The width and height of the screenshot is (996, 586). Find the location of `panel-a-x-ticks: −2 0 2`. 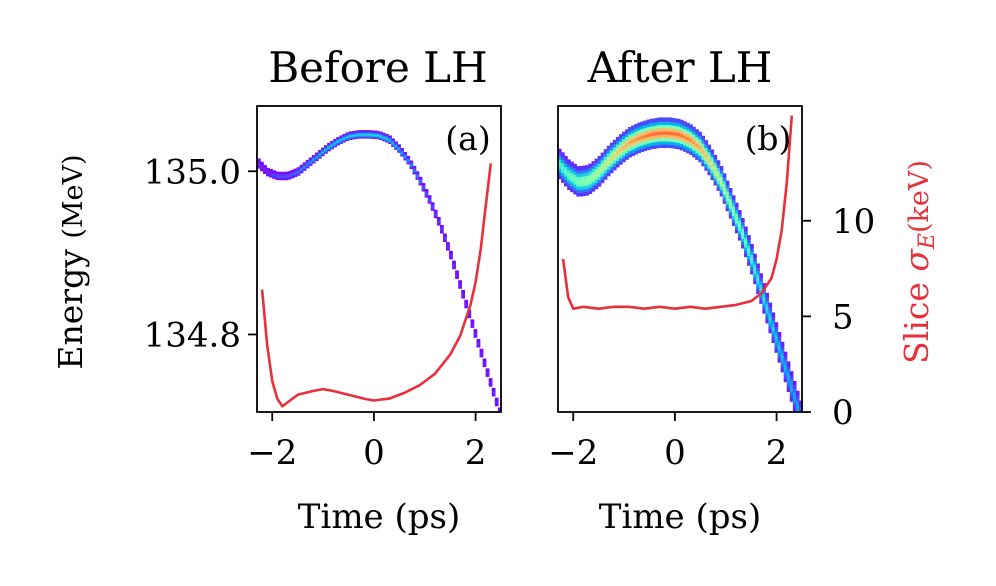

panel-a-x-ticks: −2 0 2 is located at coordinates (366, 442).